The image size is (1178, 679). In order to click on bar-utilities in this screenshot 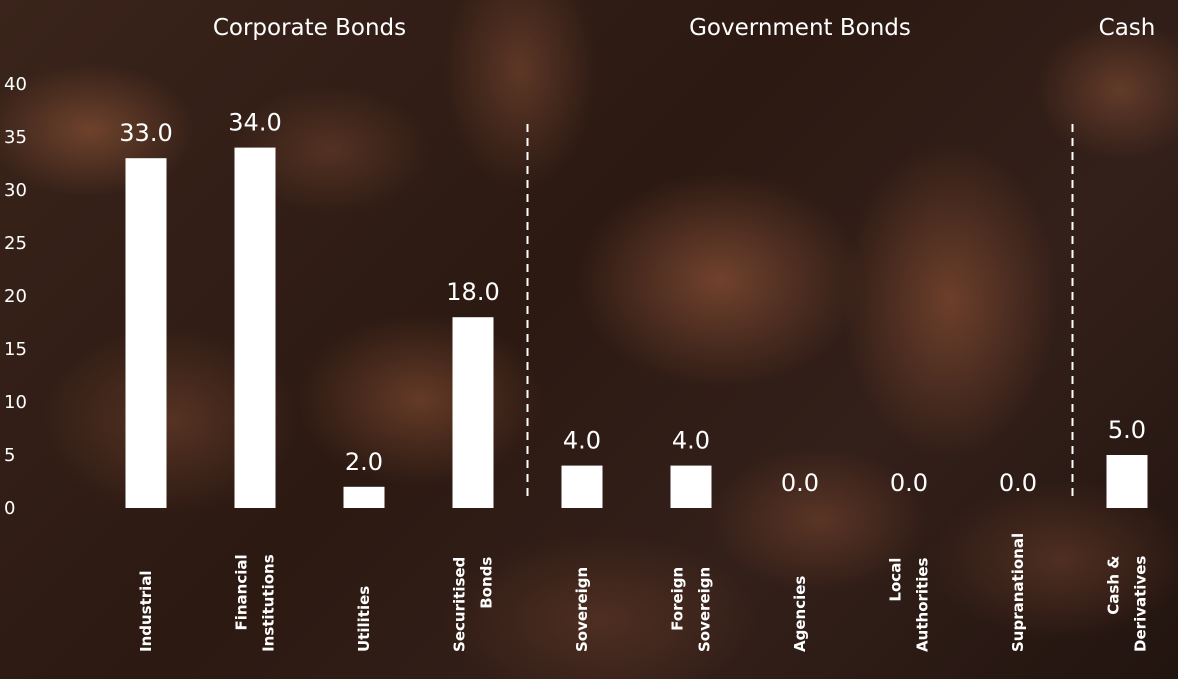, I will do `click(364, 497)`.